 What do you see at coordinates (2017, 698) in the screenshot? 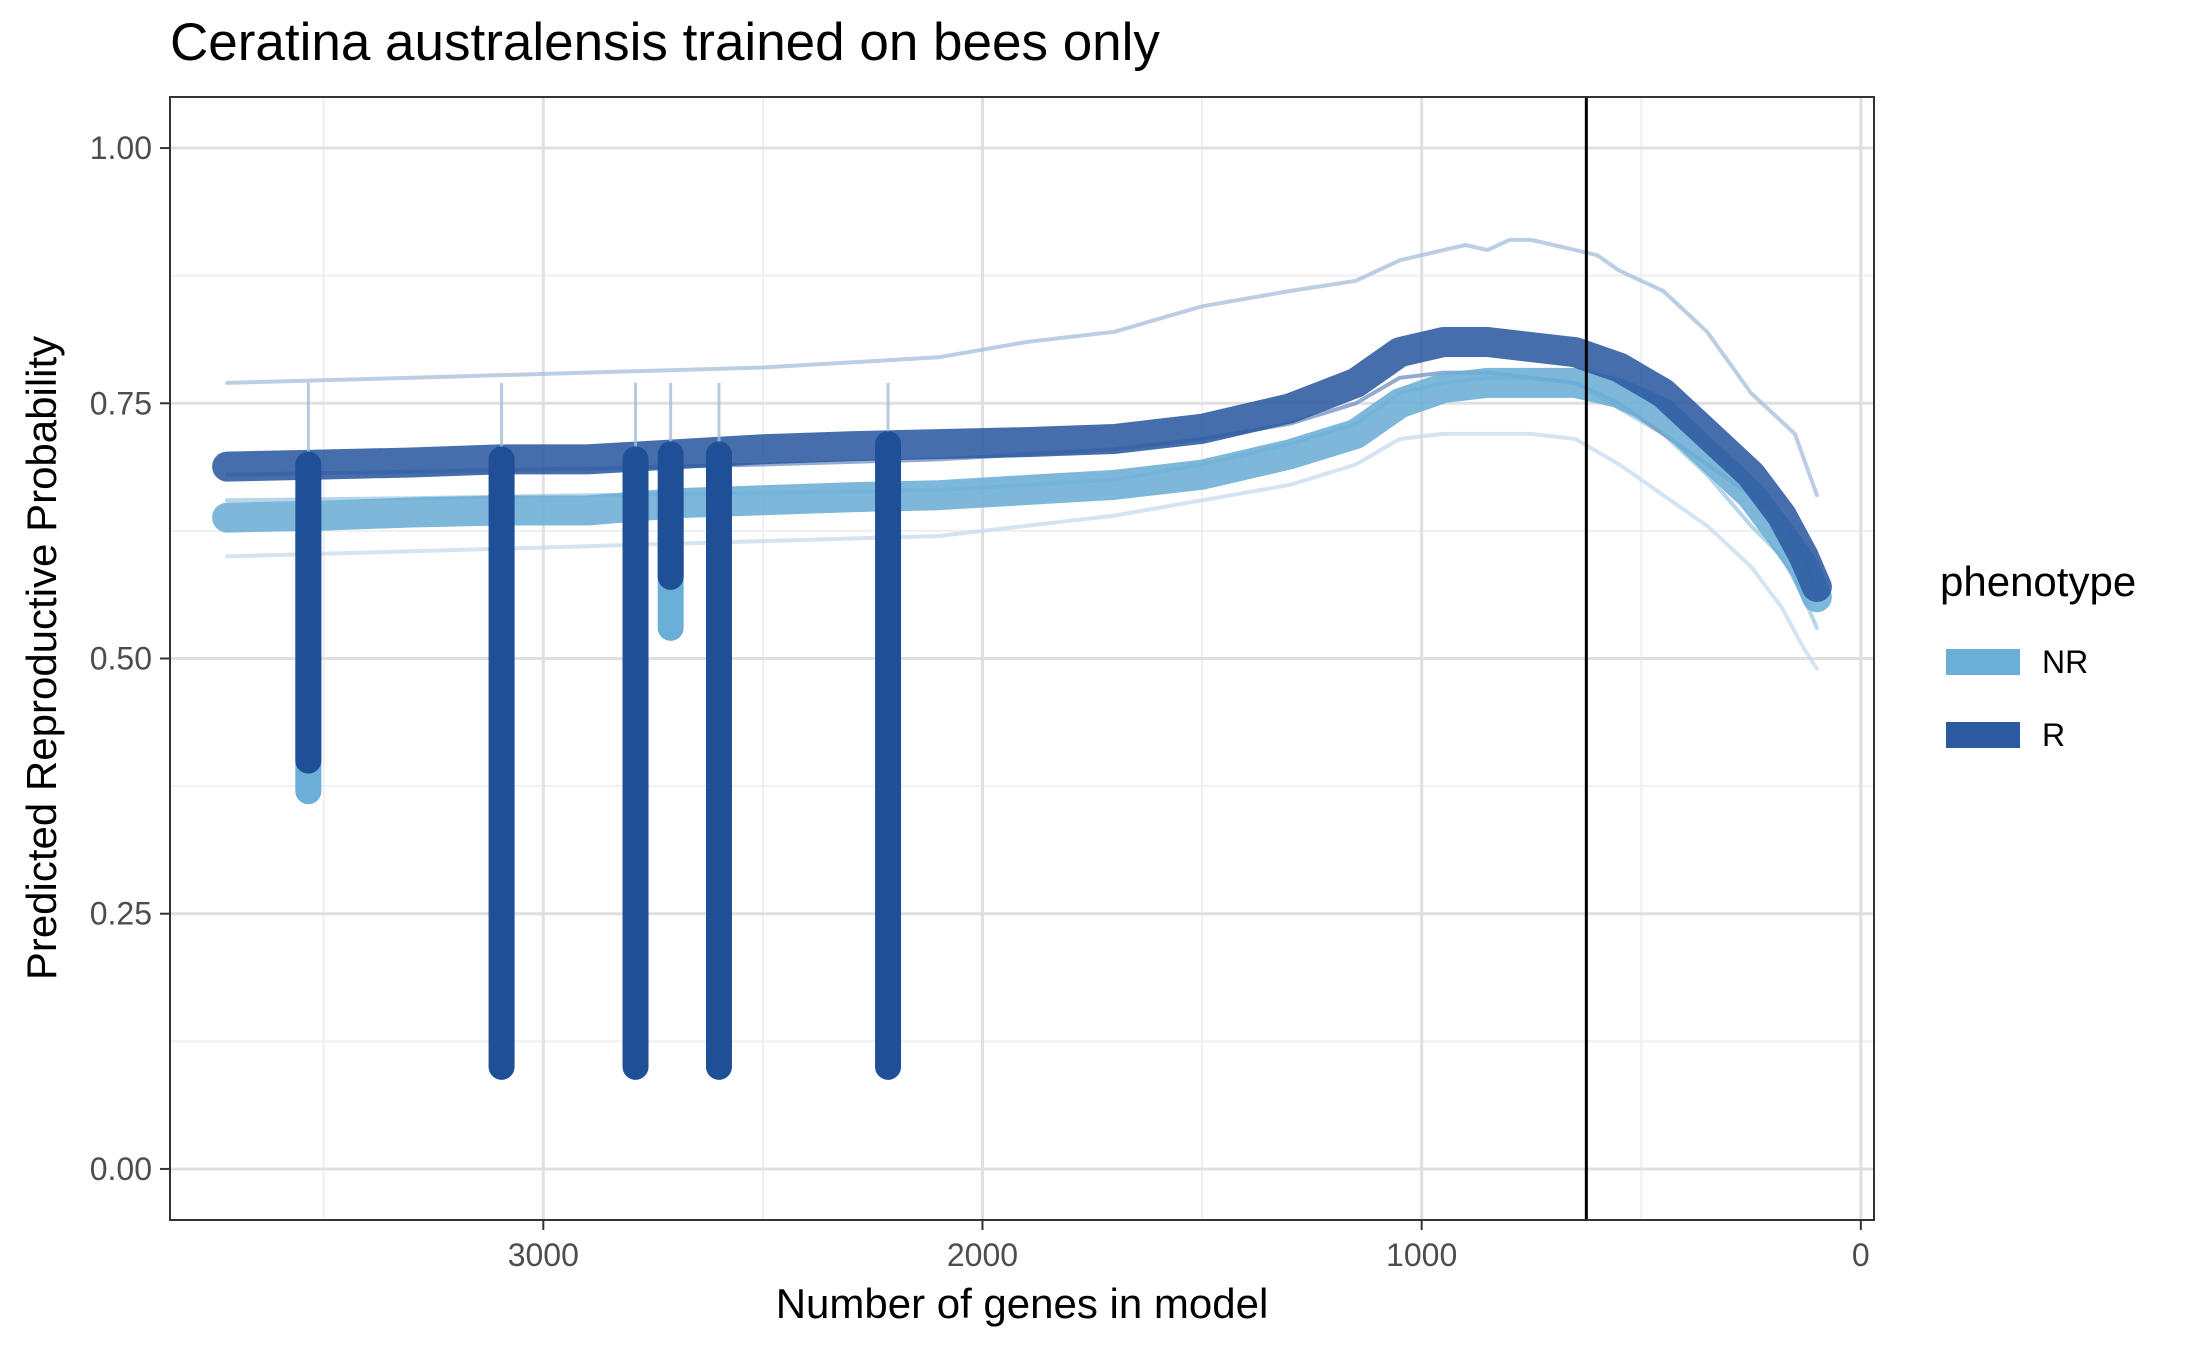
I see `legend-entries: NR R` at bounding box center [2017, 698].